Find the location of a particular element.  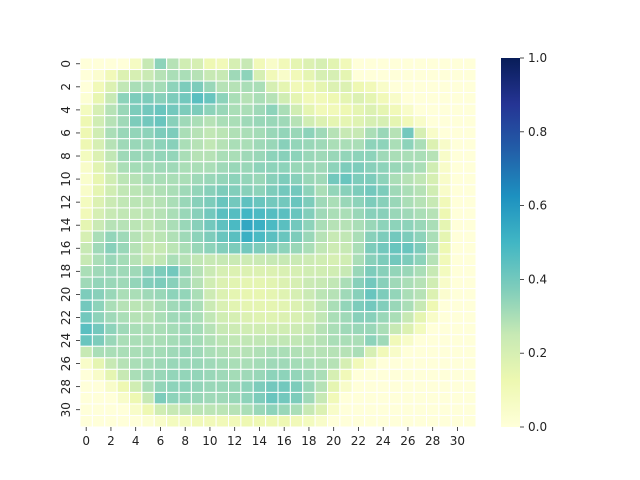

colorbar-tick-label: 0.6 is located at coordinates (537, 206).